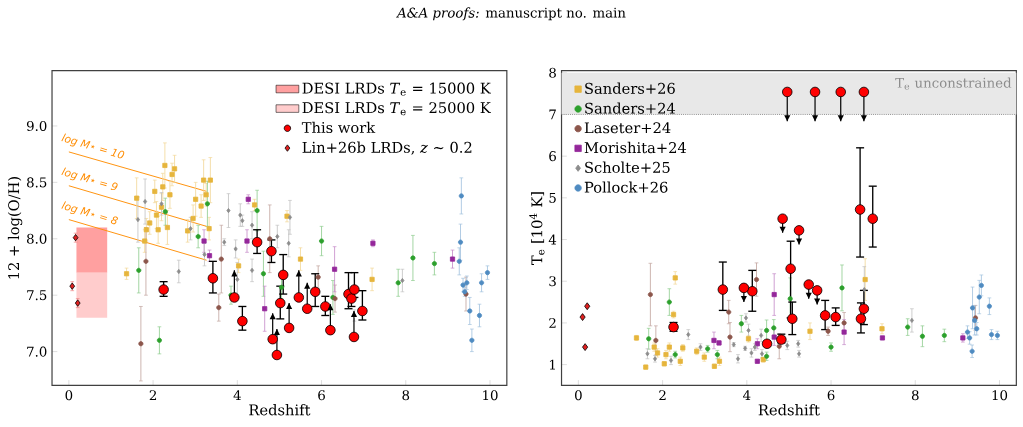 The height and width of the screenshot is (427, 1023). Describe the element at coordinates (37, 182) in the screenshot. I see `y-tick-label: 8.5` at that location.